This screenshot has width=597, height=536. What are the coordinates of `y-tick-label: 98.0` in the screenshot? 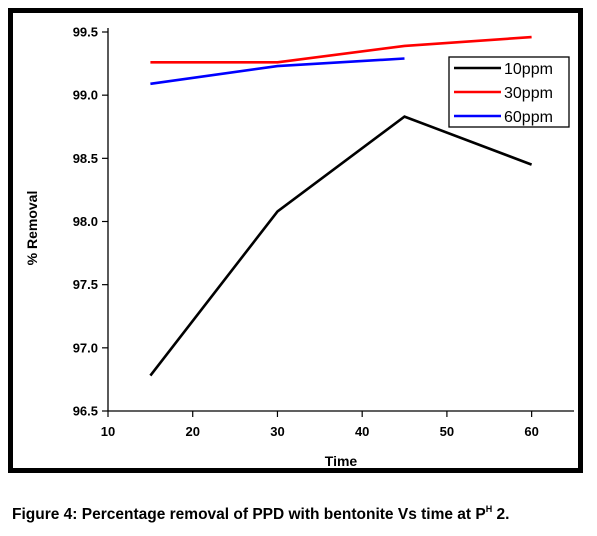 It's located at (85, 221).